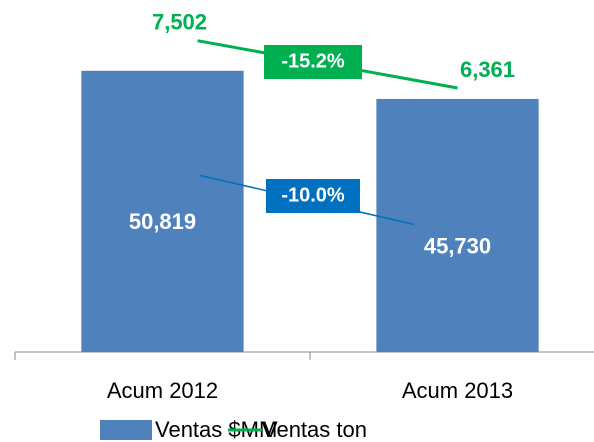  What do you see at coordinates (162, 221) in the screenshot?
I see `bar-value-label: 50,819` at bounding box center [162, 221].